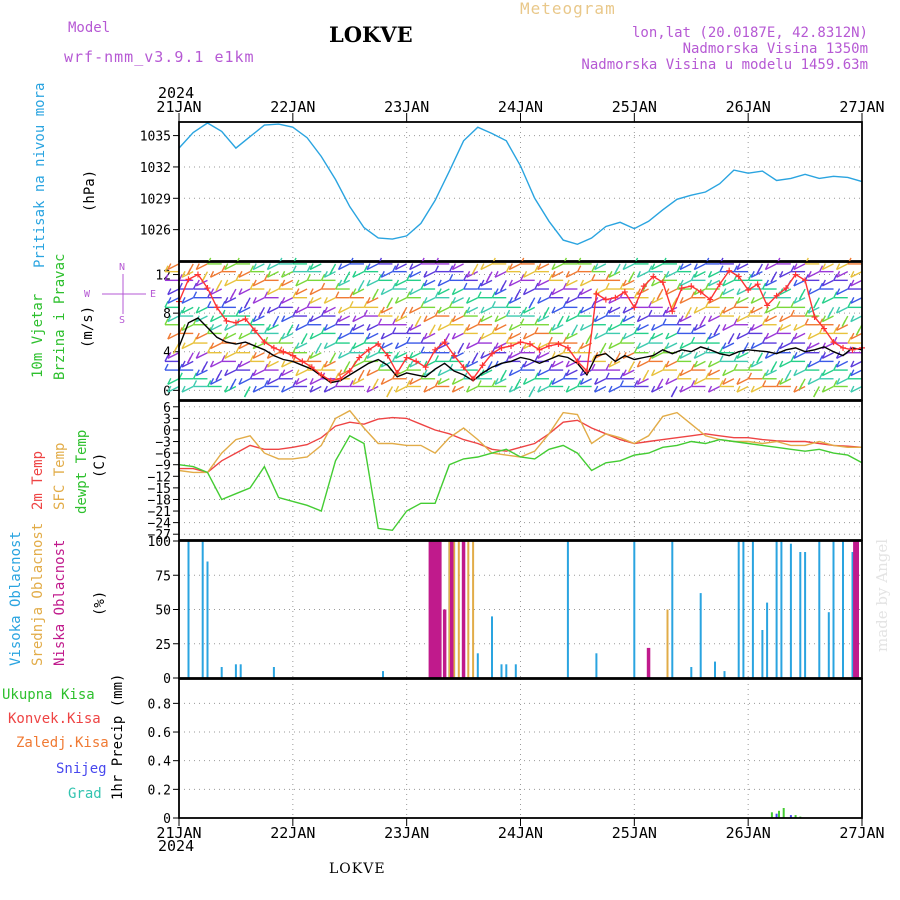  Describe the element at coordinates (861, 833) in the screenshot. I see `xtick-label-bottom: 27JAN` at that location.